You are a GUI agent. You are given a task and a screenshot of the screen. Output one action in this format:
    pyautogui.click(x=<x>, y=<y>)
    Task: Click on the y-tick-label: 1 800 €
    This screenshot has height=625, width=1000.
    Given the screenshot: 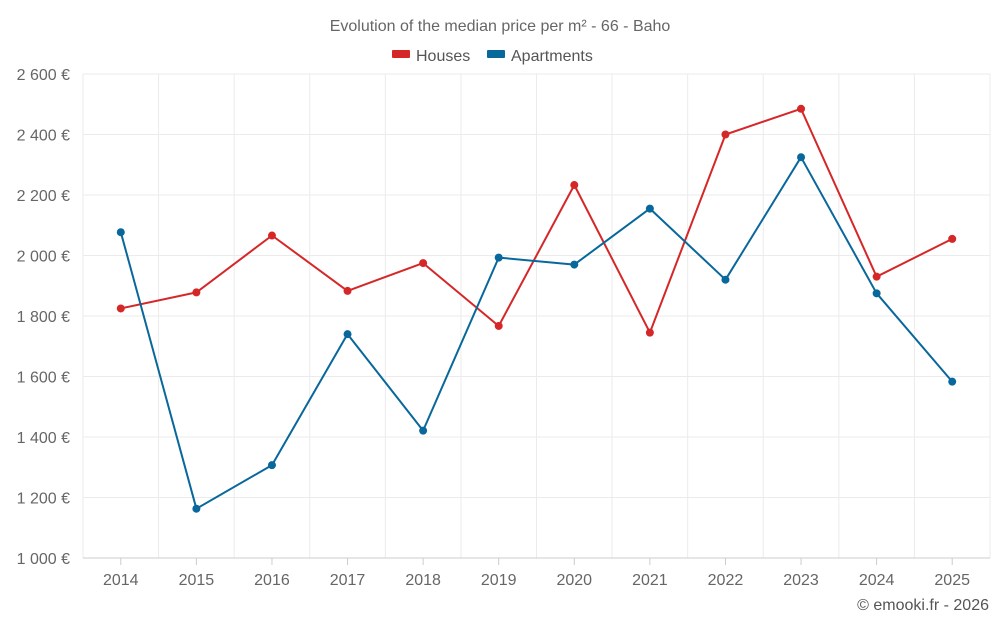 What is the action you would take?
    pyautogui.click(x=43, y=317)
    